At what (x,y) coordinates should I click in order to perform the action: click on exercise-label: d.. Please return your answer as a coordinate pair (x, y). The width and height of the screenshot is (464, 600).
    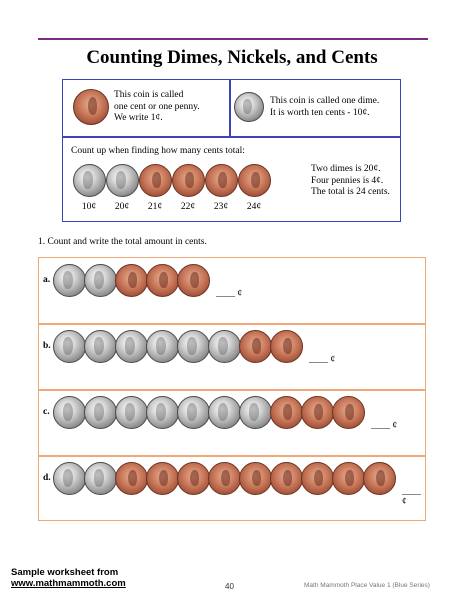
    Looking at the image, I should click on (47, 478).